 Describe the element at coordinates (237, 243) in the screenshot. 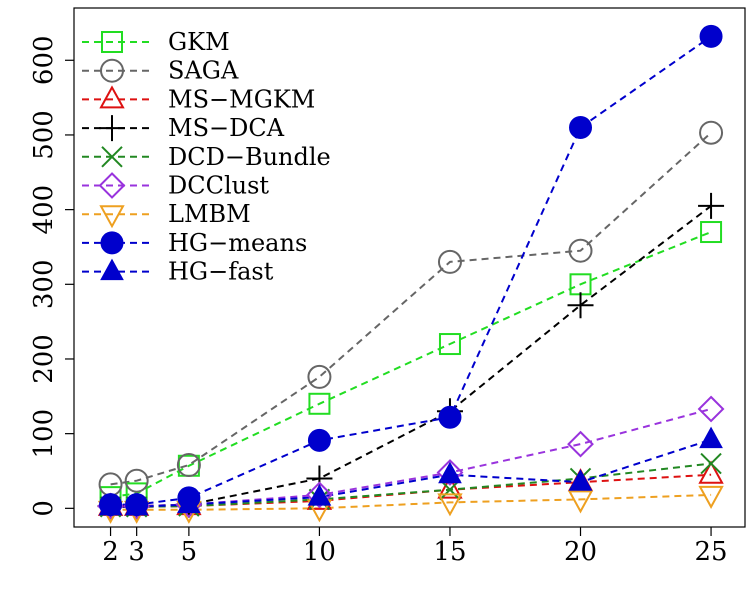

I see `legend-label: HG−means` at that location.